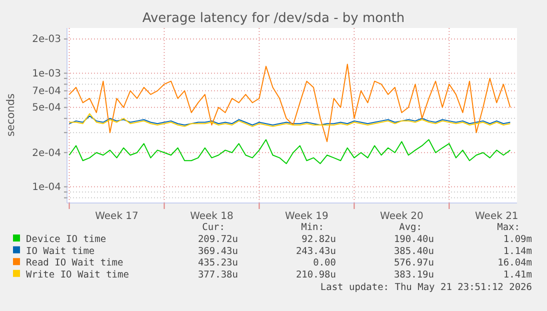 The image size is (547, 311). Describe the element at coordinates (46, 74) in the screenshot. I see `y-tick-label: 1e-03` at that location.